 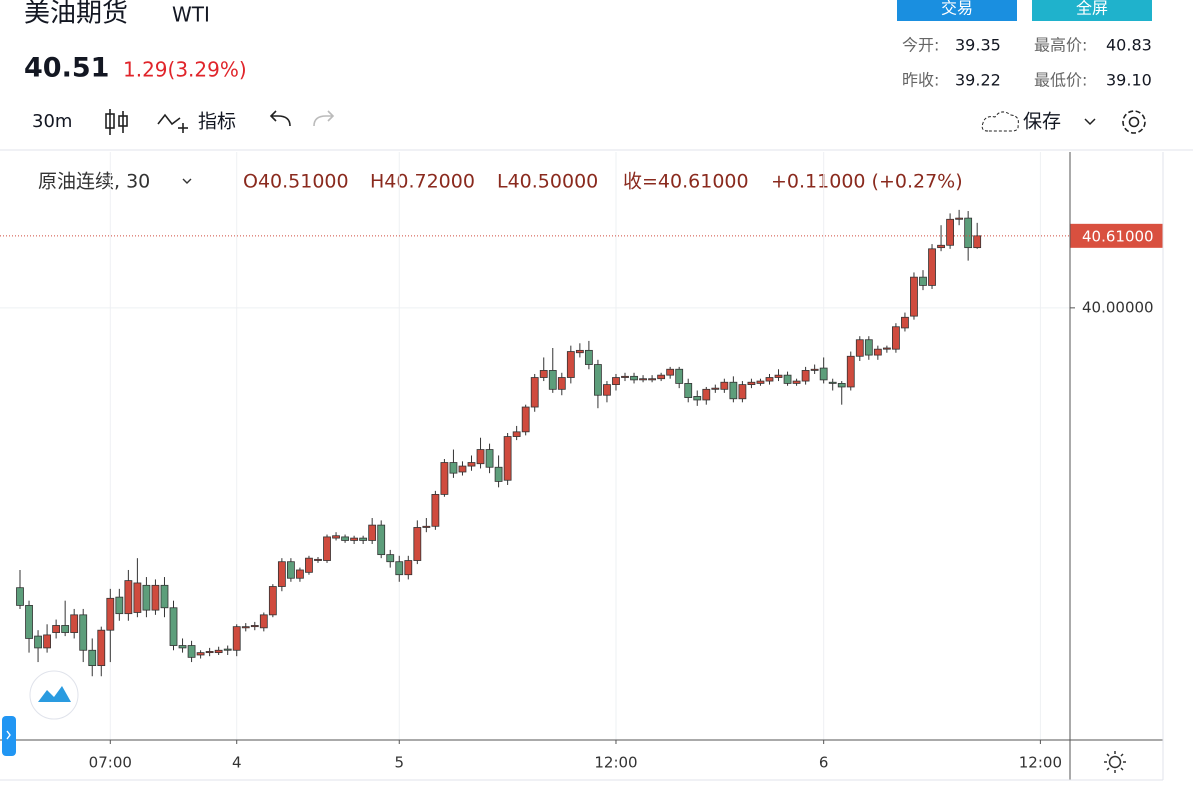 What do you see at coordinates (978, 45) in the screenshot?
I see `stat-value: 39.35` at bounding box center [978, 45].